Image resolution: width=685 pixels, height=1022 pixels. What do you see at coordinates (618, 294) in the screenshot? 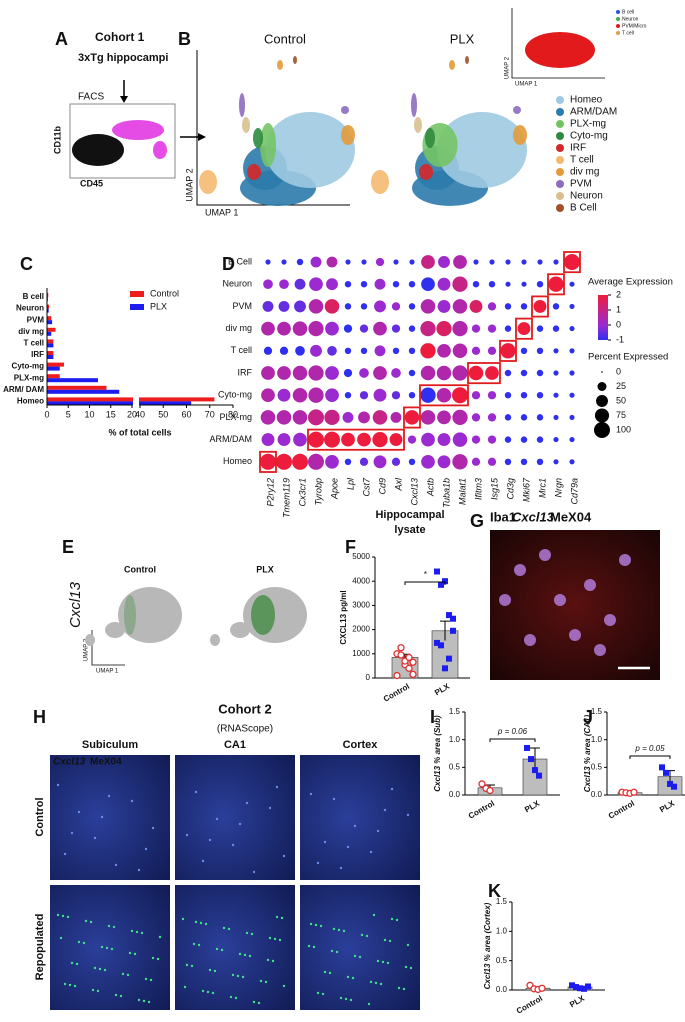
I see `legend-tick-label: 2` at bounding box center [618, 294].